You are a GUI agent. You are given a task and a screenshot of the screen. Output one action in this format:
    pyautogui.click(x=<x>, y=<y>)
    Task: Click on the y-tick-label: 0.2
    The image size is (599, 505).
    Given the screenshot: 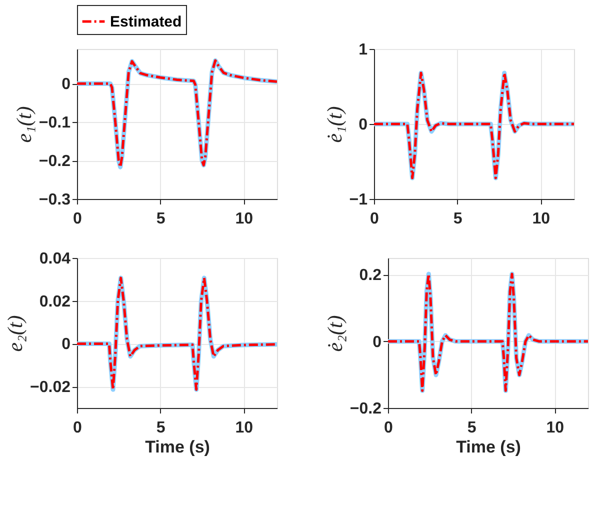 What is the action you would take?
    pyautogui.click(x=370, y=275)
    